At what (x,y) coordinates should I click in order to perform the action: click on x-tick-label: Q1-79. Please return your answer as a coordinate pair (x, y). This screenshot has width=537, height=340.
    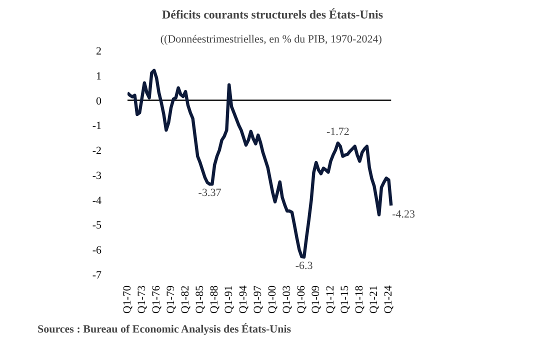
    Looking at the image, I should click on (171, 299).